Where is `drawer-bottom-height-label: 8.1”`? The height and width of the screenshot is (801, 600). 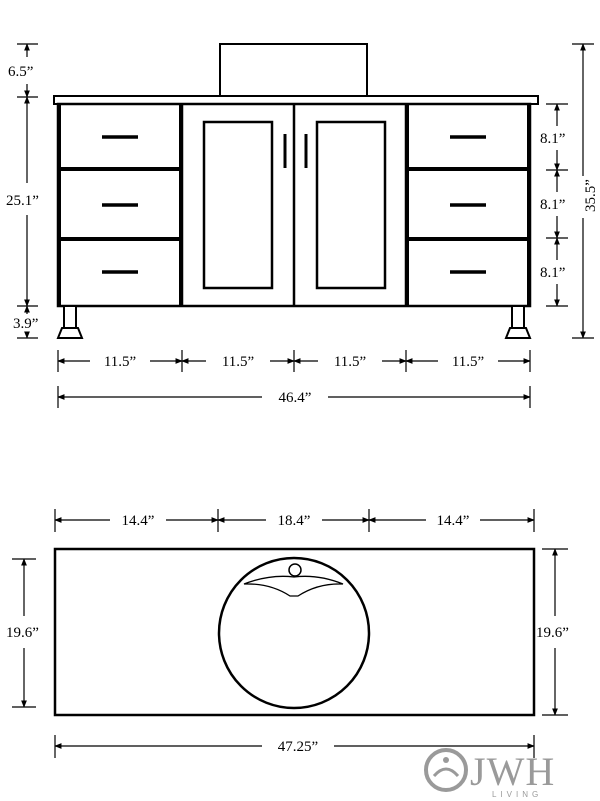
drawer-bottom-height-label: 8.1” is located at coordinates (552, 273).